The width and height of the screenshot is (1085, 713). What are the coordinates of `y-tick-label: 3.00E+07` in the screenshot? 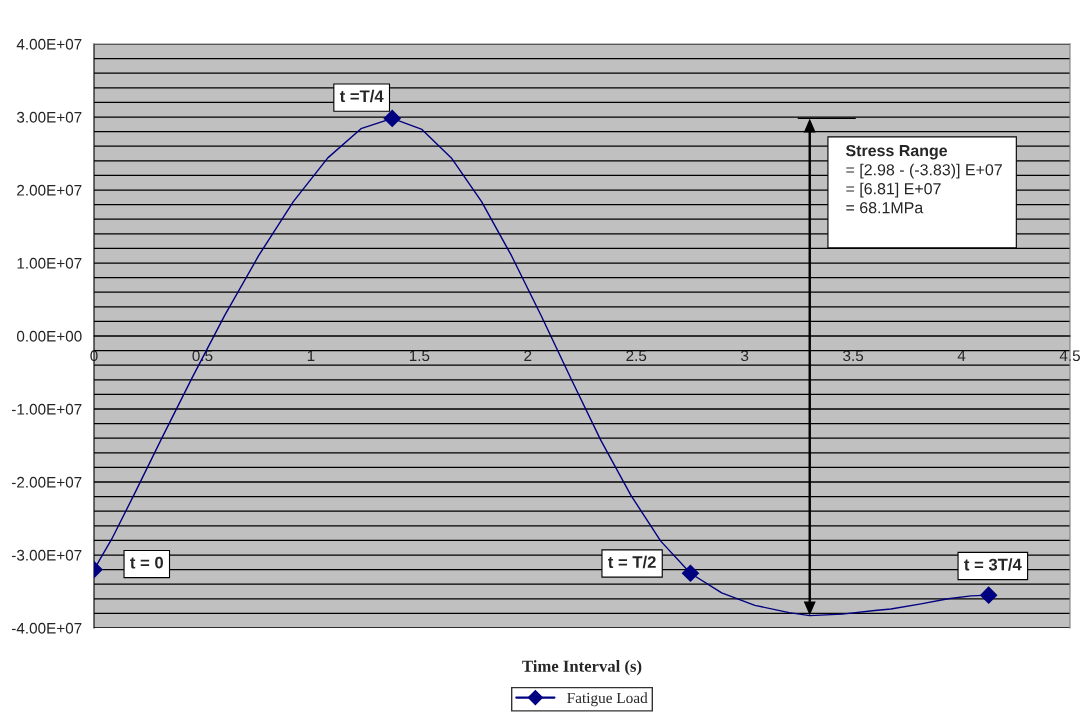 It's located at (49, 117).